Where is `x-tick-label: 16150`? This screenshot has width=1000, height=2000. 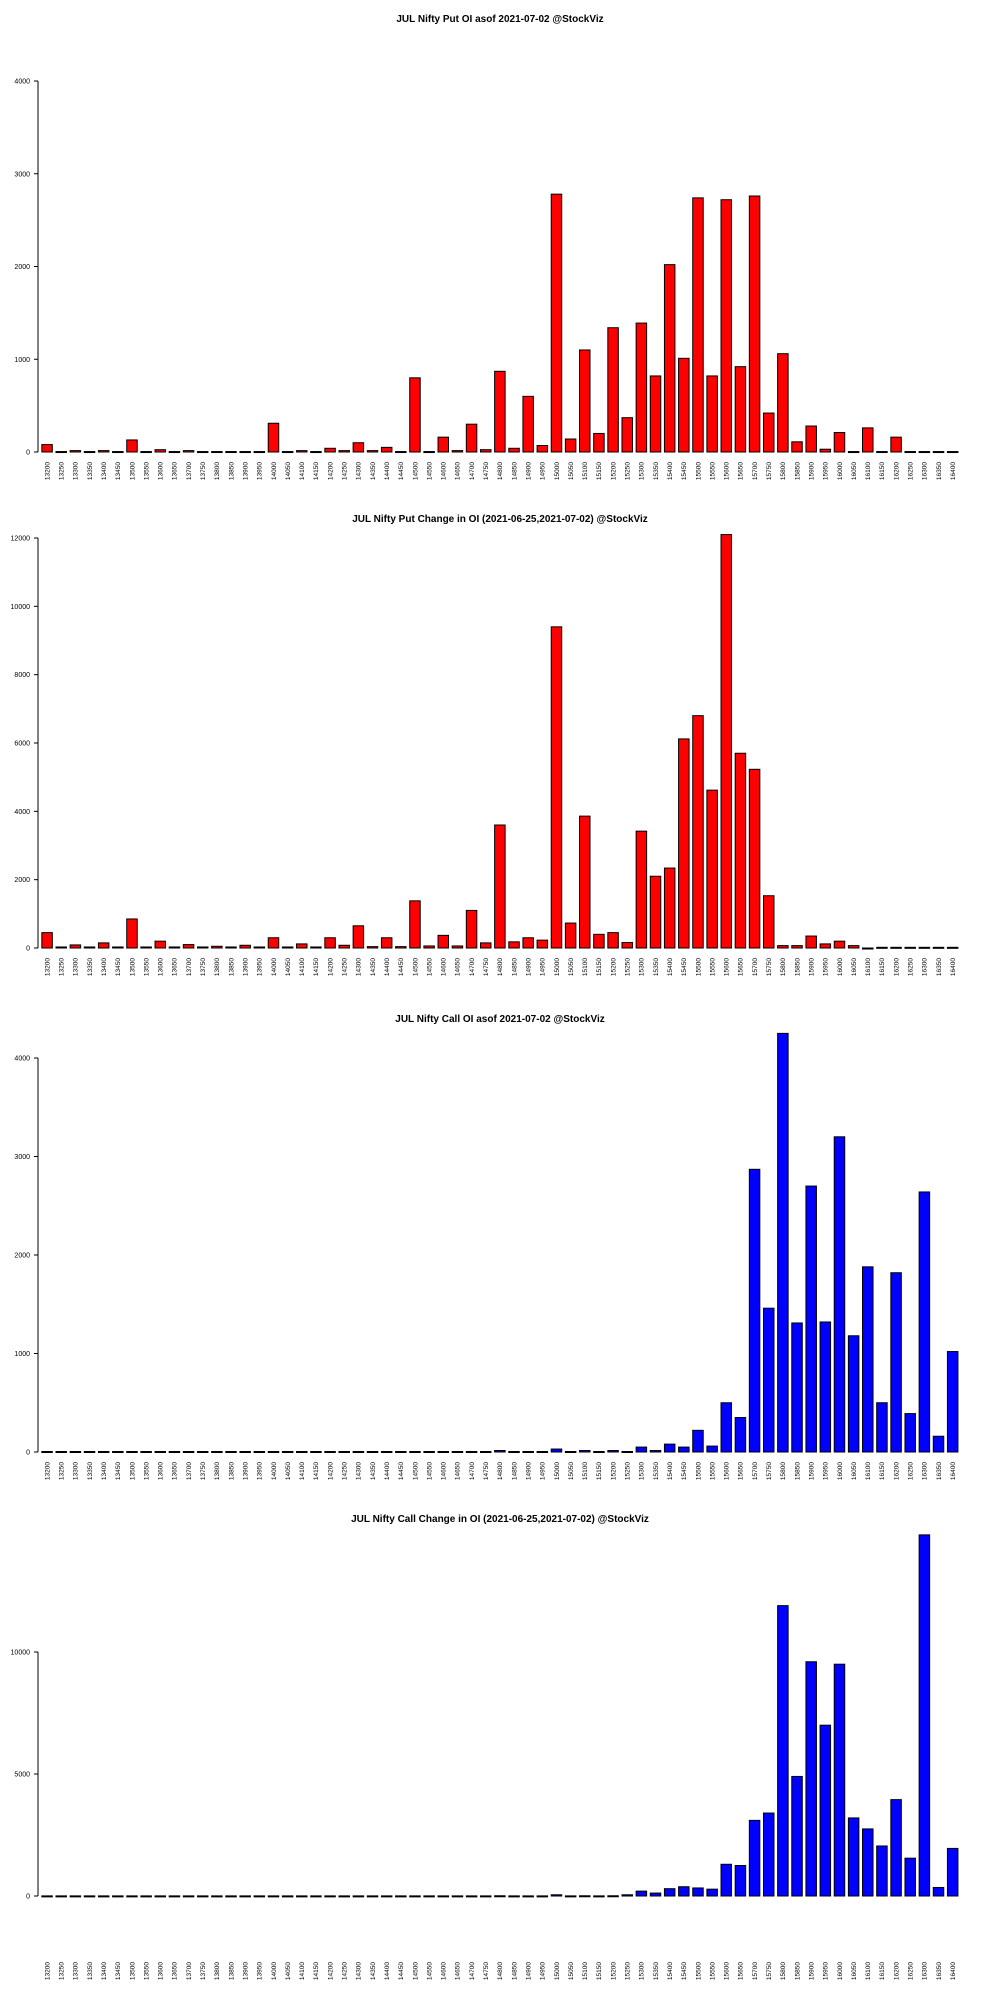 x-tick-label: 16150 is located at coordinates (882, 1971).